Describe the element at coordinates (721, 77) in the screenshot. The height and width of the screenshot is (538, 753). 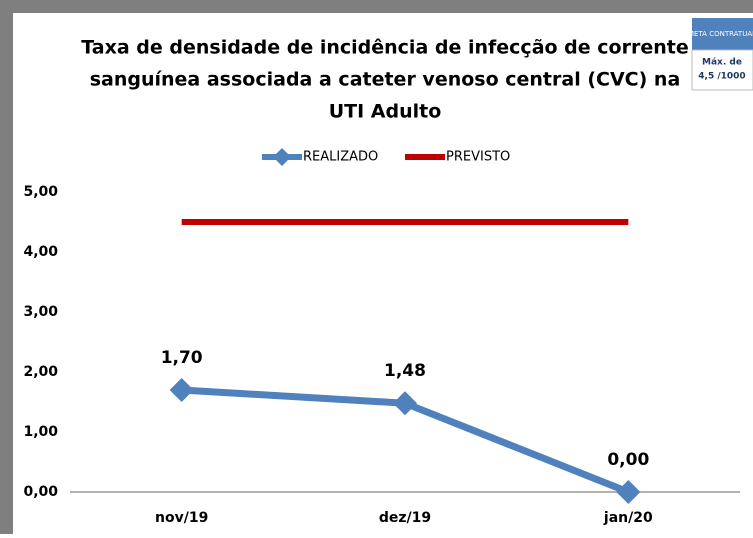
I see `meta-text: 4,5 /1000` at that location.